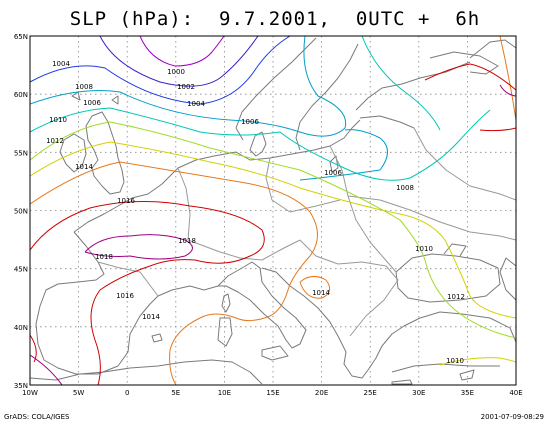 The width and height of the screenshot is (550, 425). Describe the element at coordinates (61, 64) in the screenshot. I see `isobar-label: 1004` at that location.